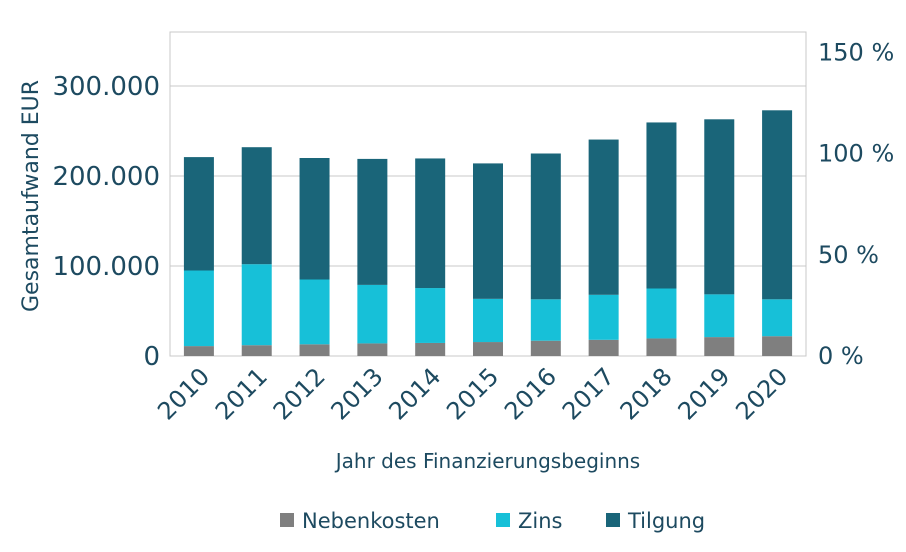 This screenshot has width=906, height=552. Describe the element at coordinates (488, 349) in the screenshot. I see `bar-nebenkosten-2015` at that location.